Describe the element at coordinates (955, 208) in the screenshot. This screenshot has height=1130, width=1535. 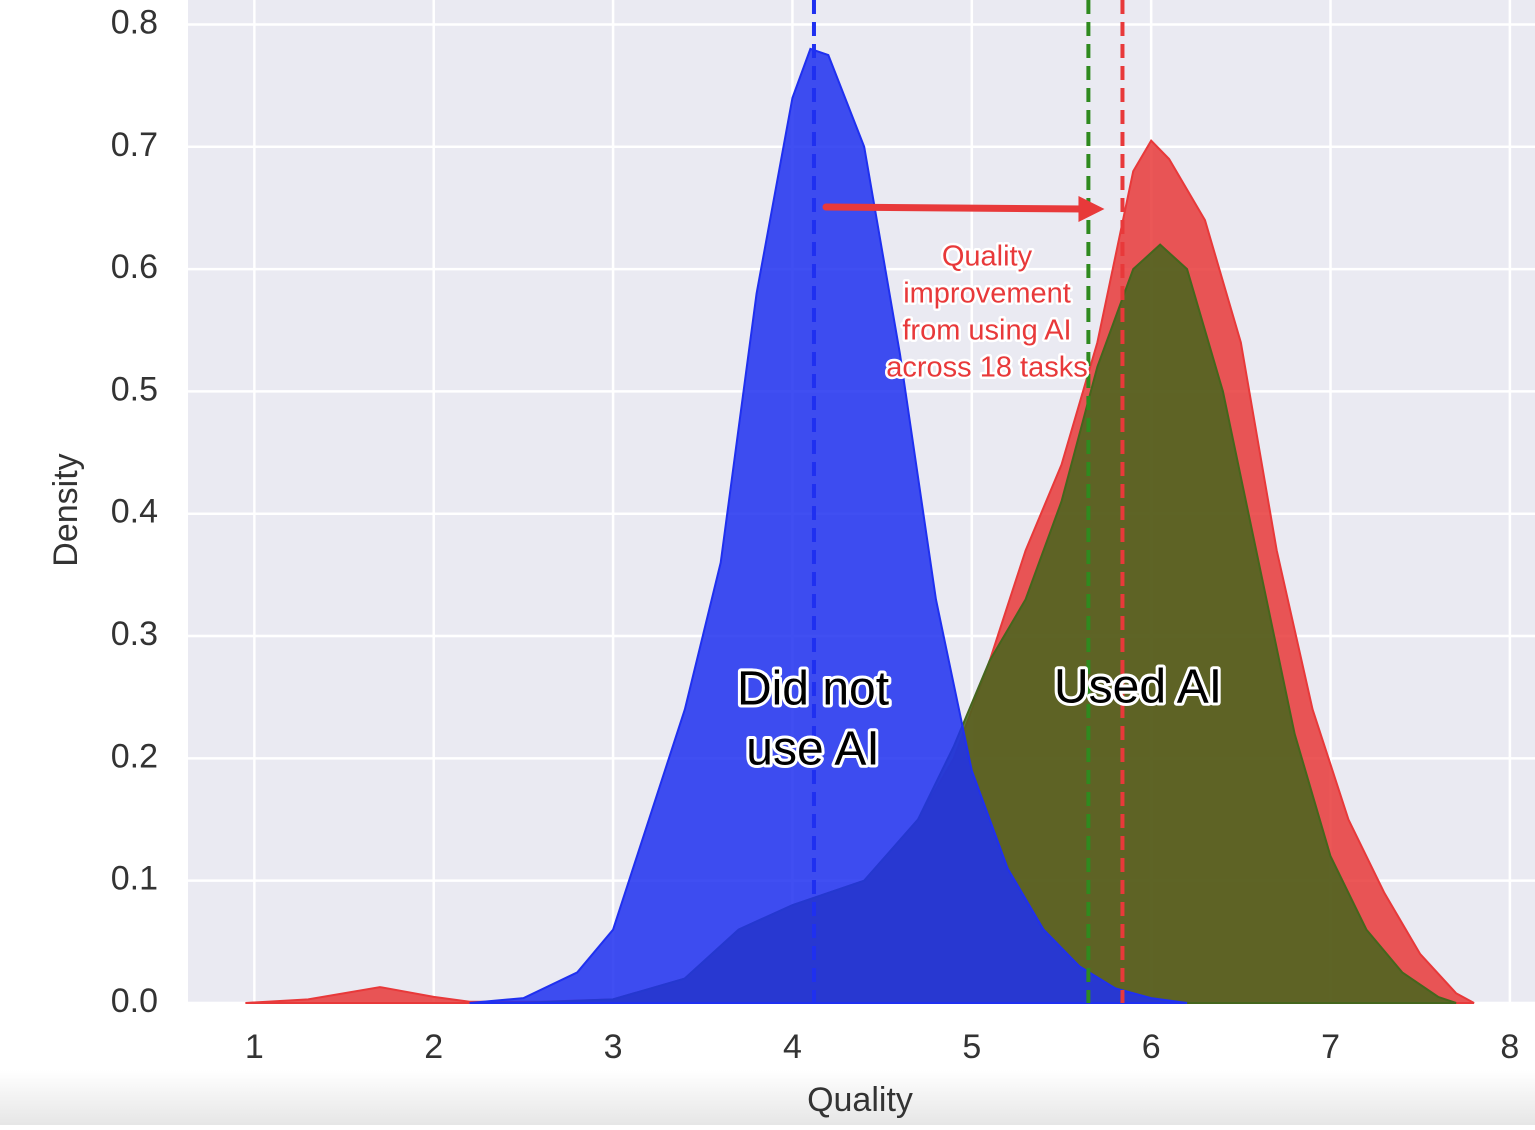
I see `improvement-arrow` at that location.